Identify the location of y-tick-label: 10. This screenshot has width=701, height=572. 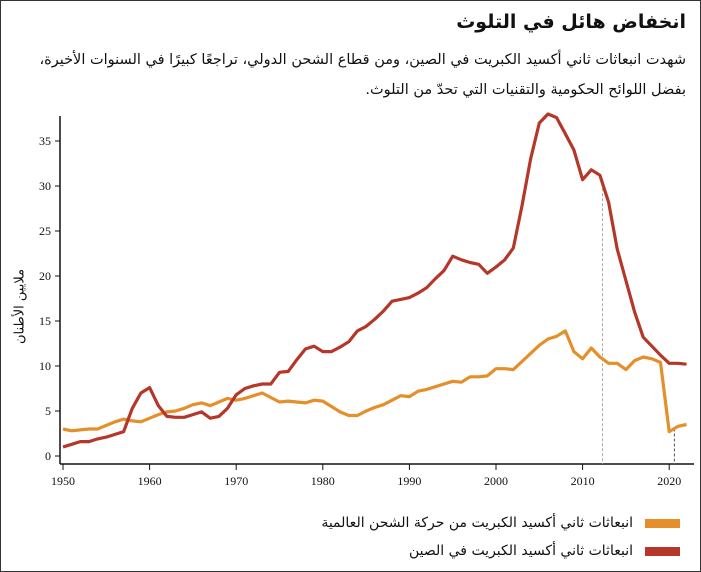
(45, 366).